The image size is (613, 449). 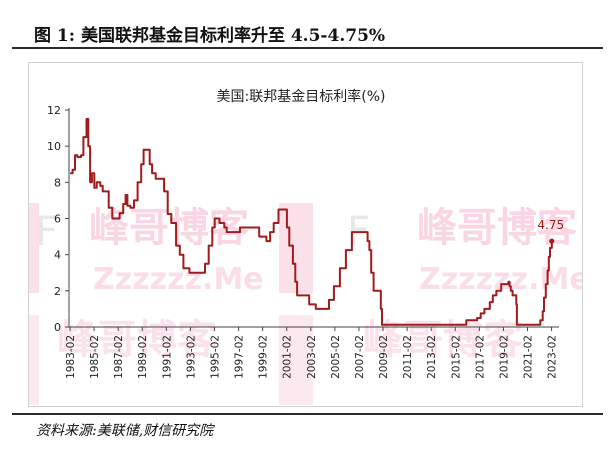 I want to click on annotation-layer: 4.75, so click(x=550, y=231).